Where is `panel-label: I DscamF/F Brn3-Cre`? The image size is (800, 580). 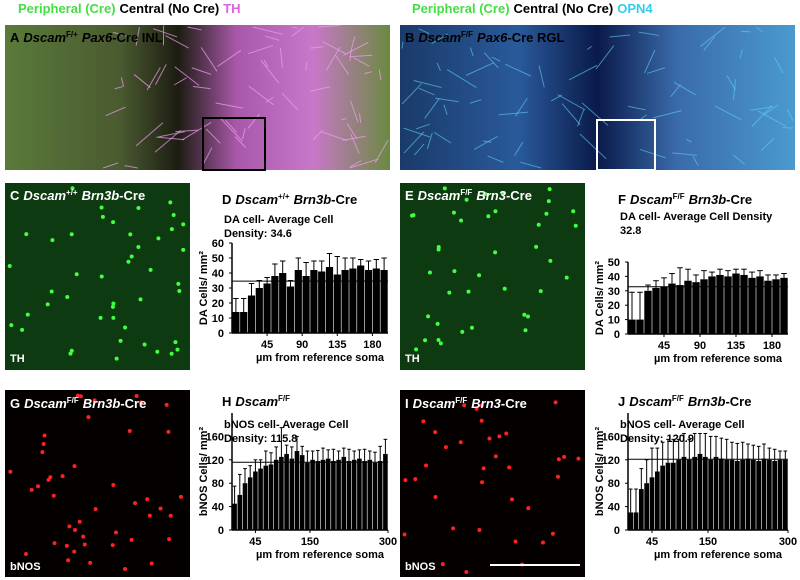 panel-label: I DscamF/F Brn3-Cre is located at coordinates (466, 403).